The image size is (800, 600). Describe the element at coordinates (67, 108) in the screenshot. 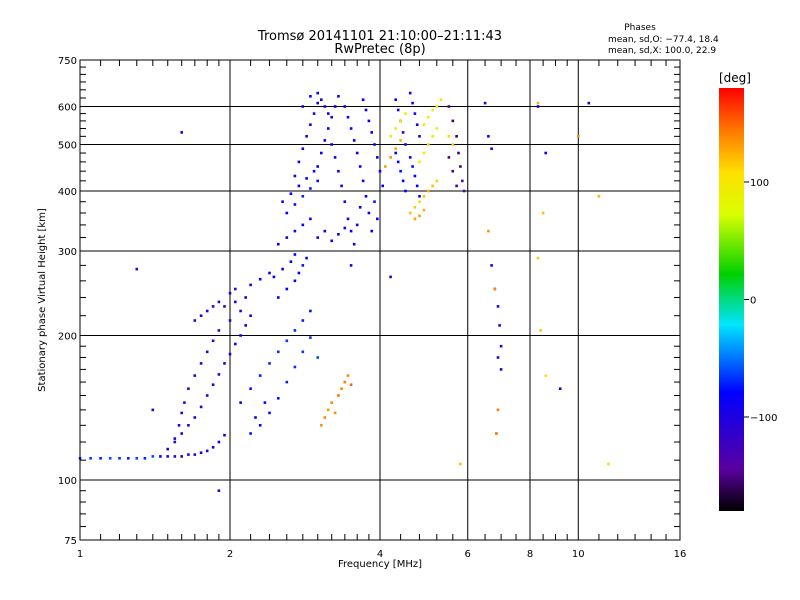

I see `y-tick-label: 600` at that location.